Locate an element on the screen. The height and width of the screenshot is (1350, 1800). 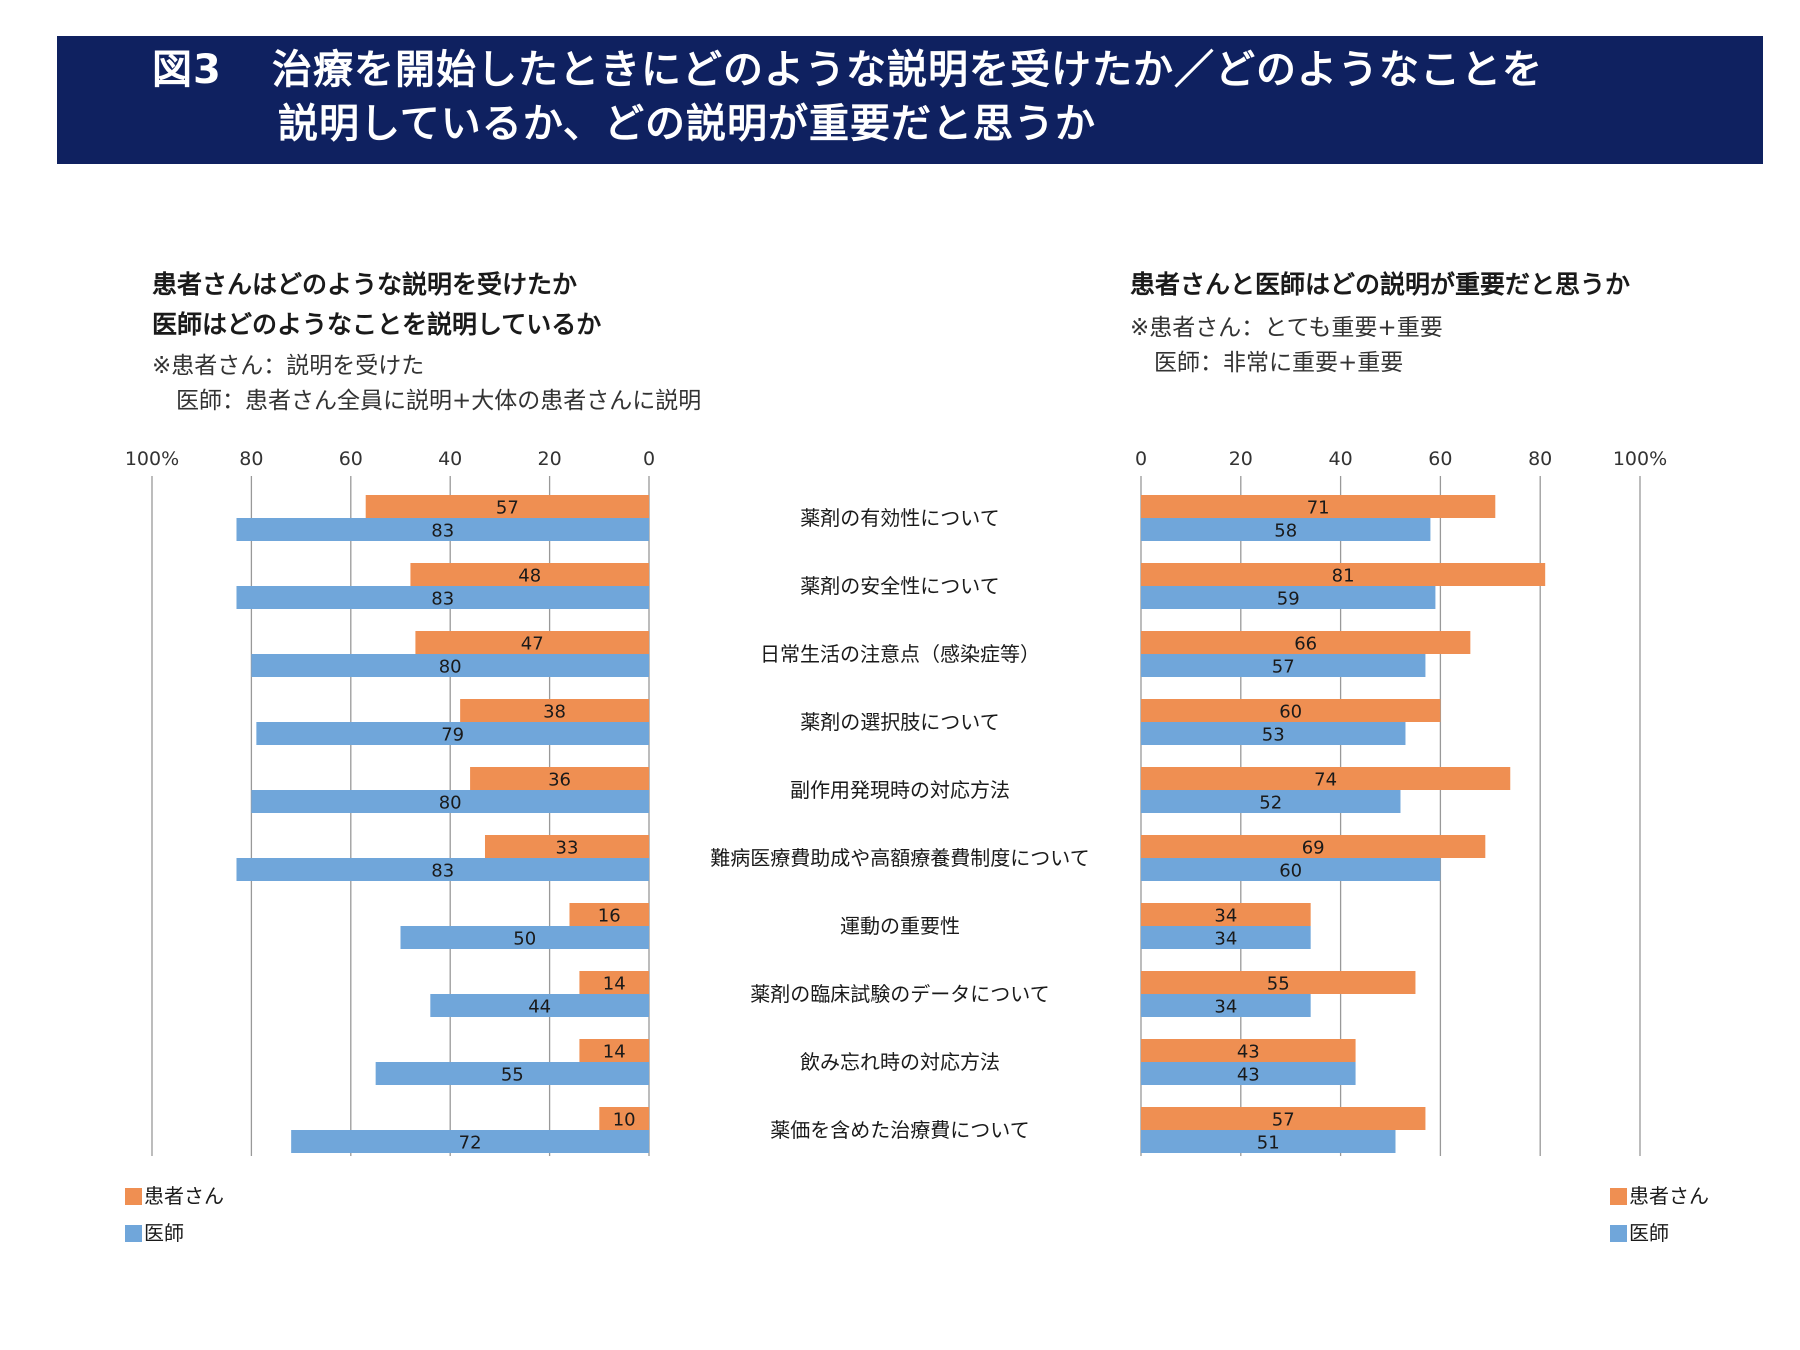
left-tick-label: 80 is located at coordinates (251, 459).